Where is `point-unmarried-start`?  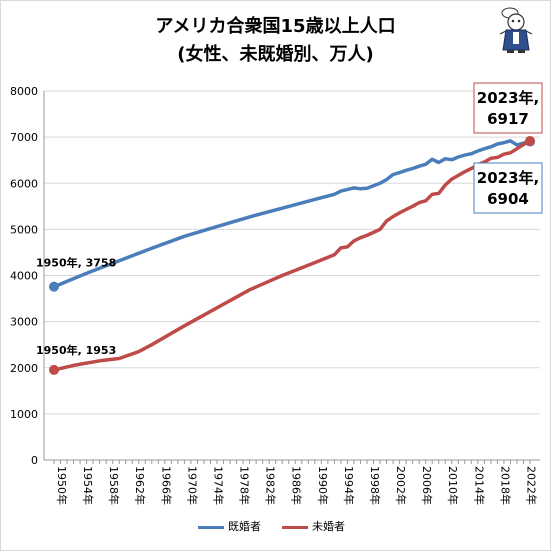 point-unmarried-start is located at coordinates (54, 369).